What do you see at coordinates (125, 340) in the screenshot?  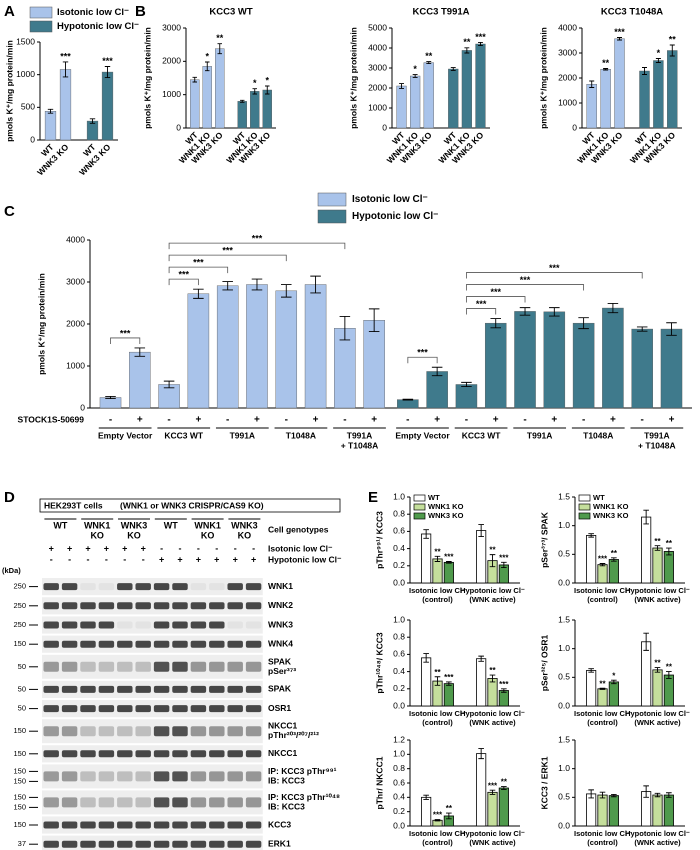 I see `bracket` at bounding box center [125, 340].